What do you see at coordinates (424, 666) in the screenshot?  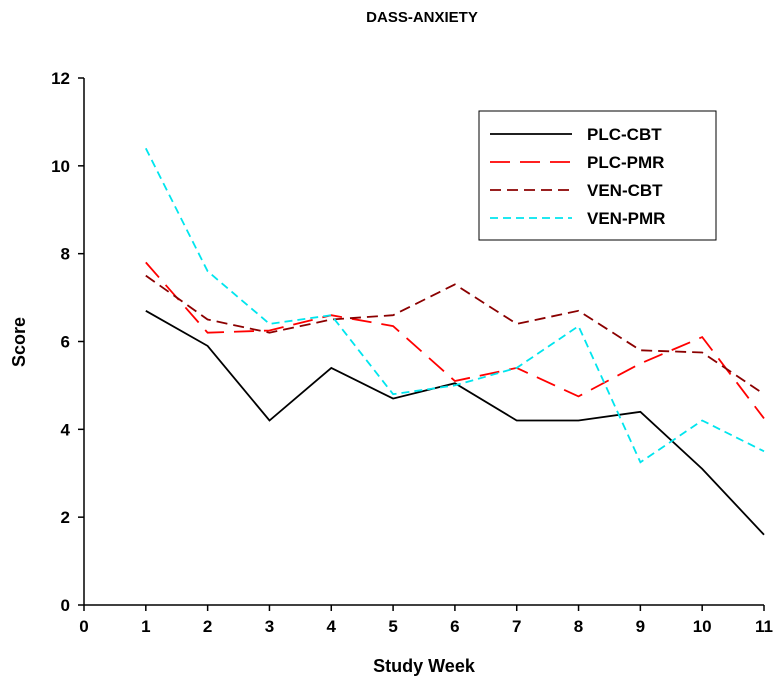 I see `x-axis-label: Study Week` at bounding box center [424, 666].